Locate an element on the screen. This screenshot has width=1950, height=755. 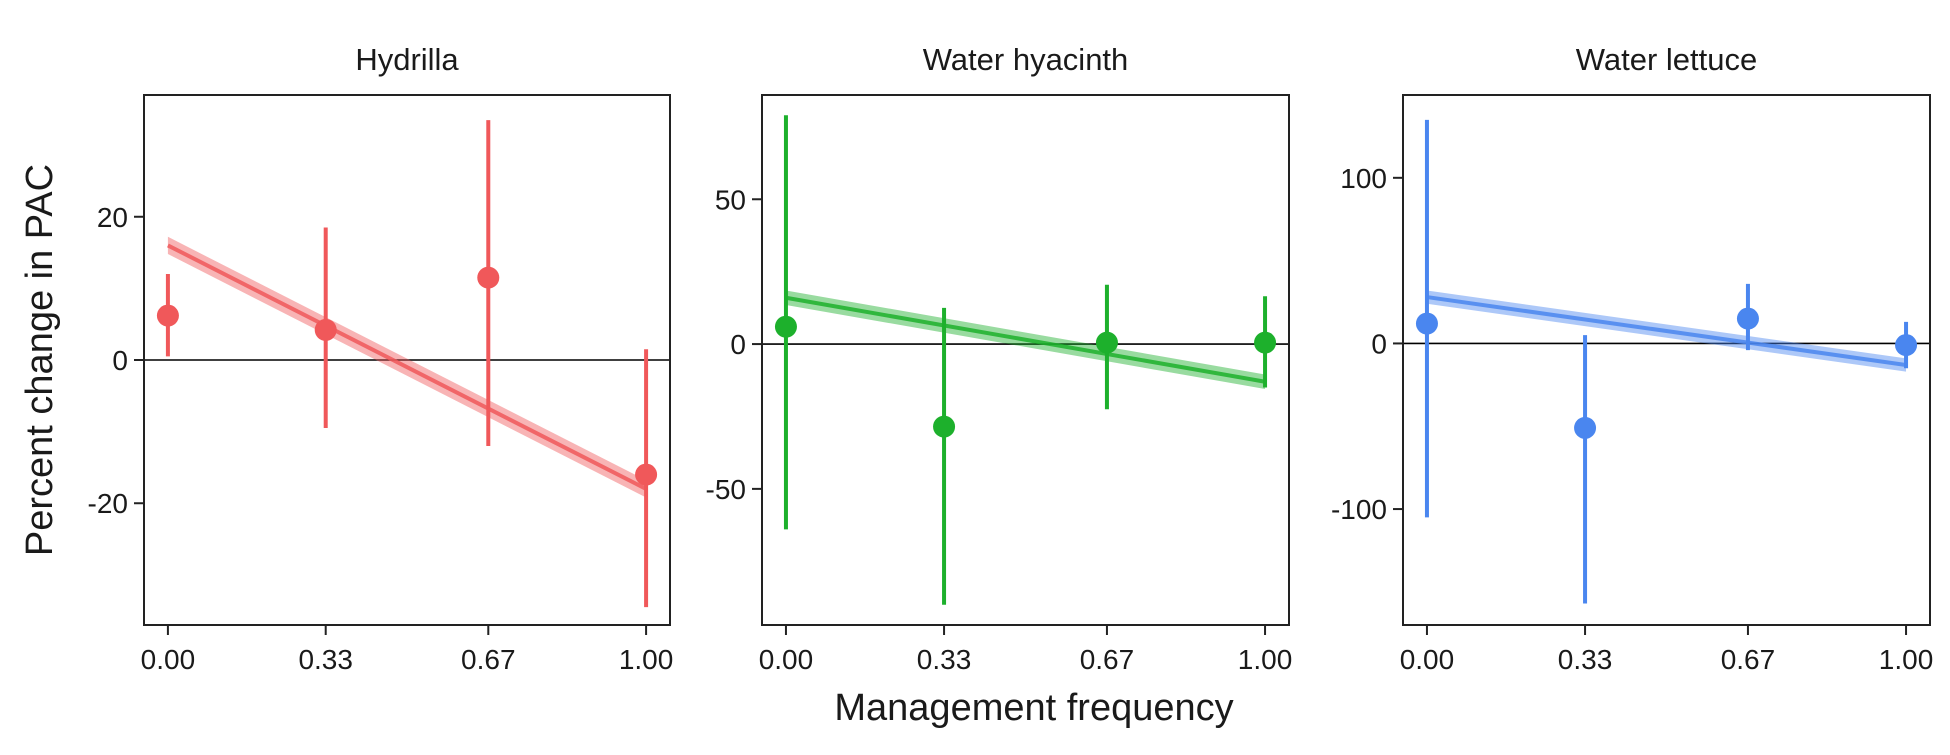
y-tick-label: -100 is located at coordinates (1359, 509).